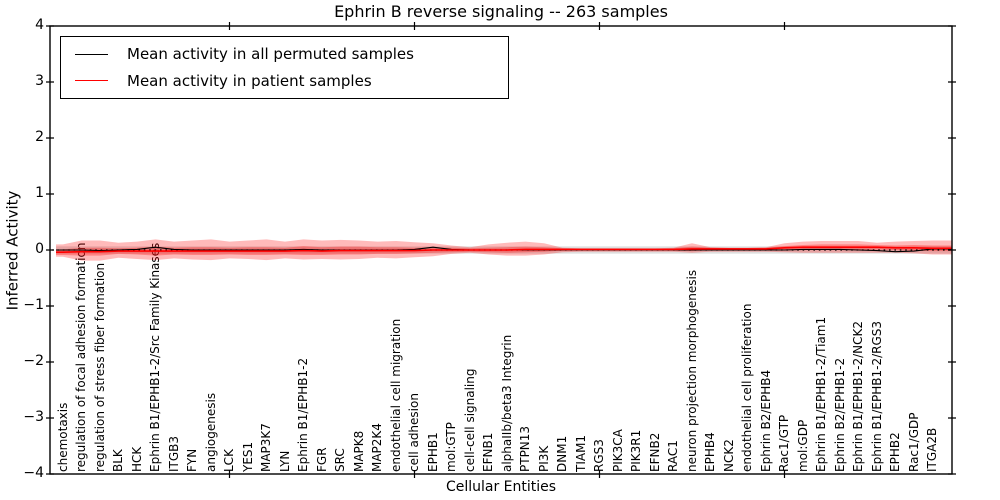 The width and height of the screenshot is (1000, 500). Describe the element at coordinates (249, 80) in the screenshot. I see `legend-label: Mean activity in patient samples` at that location.